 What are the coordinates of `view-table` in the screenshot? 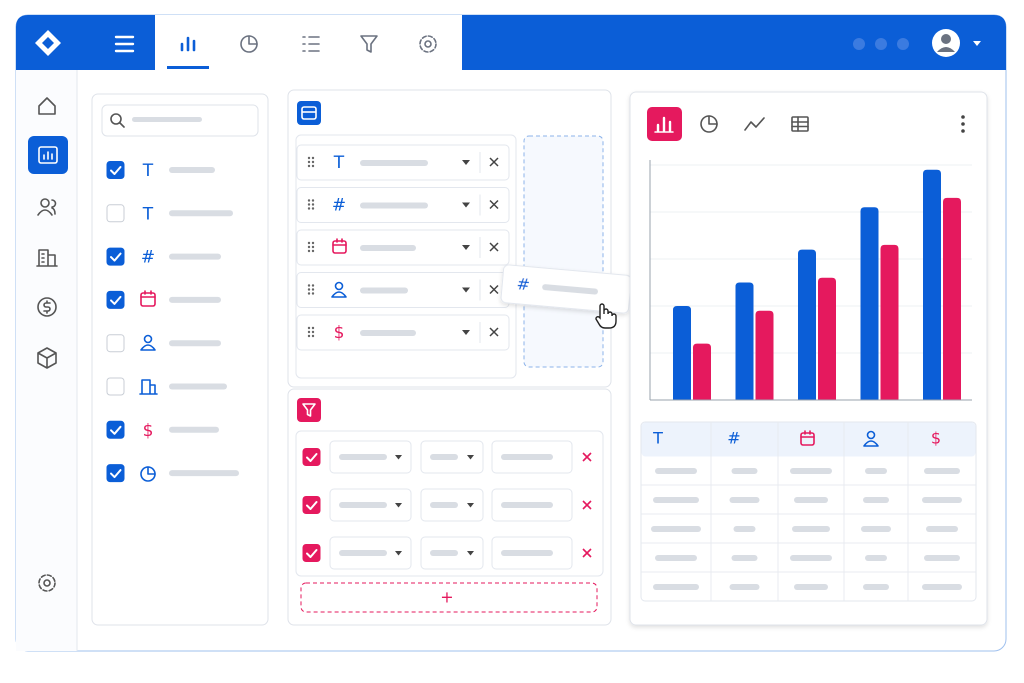 It's located at (800, 124).